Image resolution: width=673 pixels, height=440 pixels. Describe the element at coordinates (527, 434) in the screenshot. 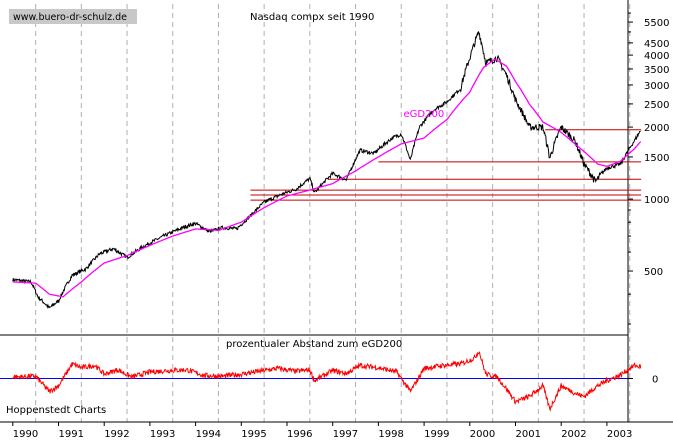

I see `x-tick-label-2001: 2001` at that location.